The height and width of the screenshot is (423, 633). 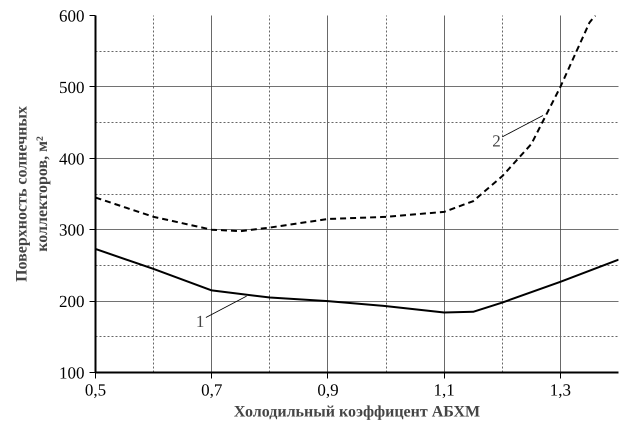 I want to click on x-tick-label: 0,9, so click(x=328, y=390).